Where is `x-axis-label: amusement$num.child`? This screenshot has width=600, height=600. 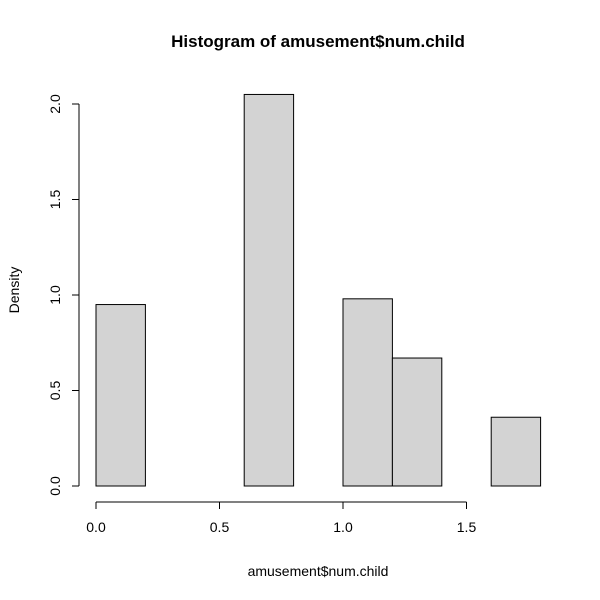 x-axis-label: amusement$num.child is located at coordinates (318, 571).